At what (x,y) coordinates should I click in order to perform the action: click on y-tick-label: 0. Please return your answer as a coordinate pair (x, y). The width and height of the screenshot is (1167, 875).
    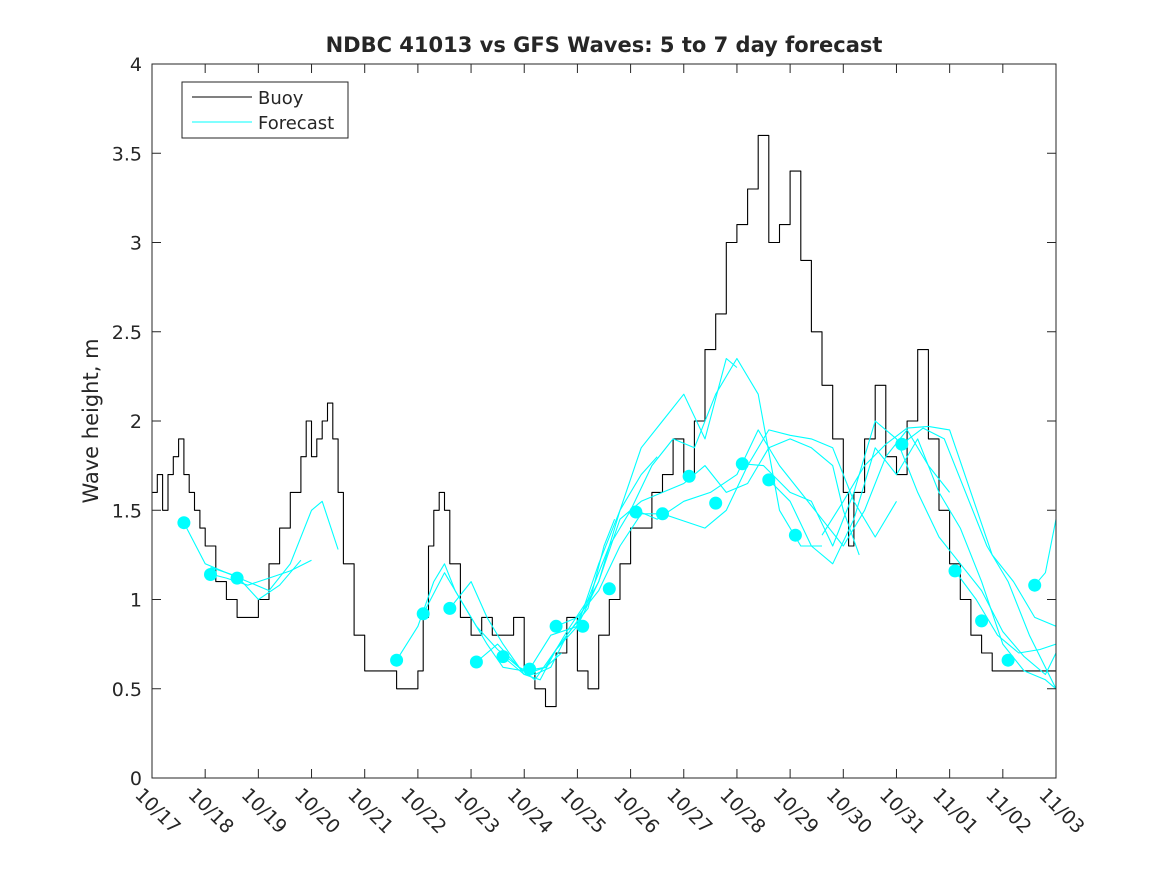
    Looking at the image, I should click on (136, 779).